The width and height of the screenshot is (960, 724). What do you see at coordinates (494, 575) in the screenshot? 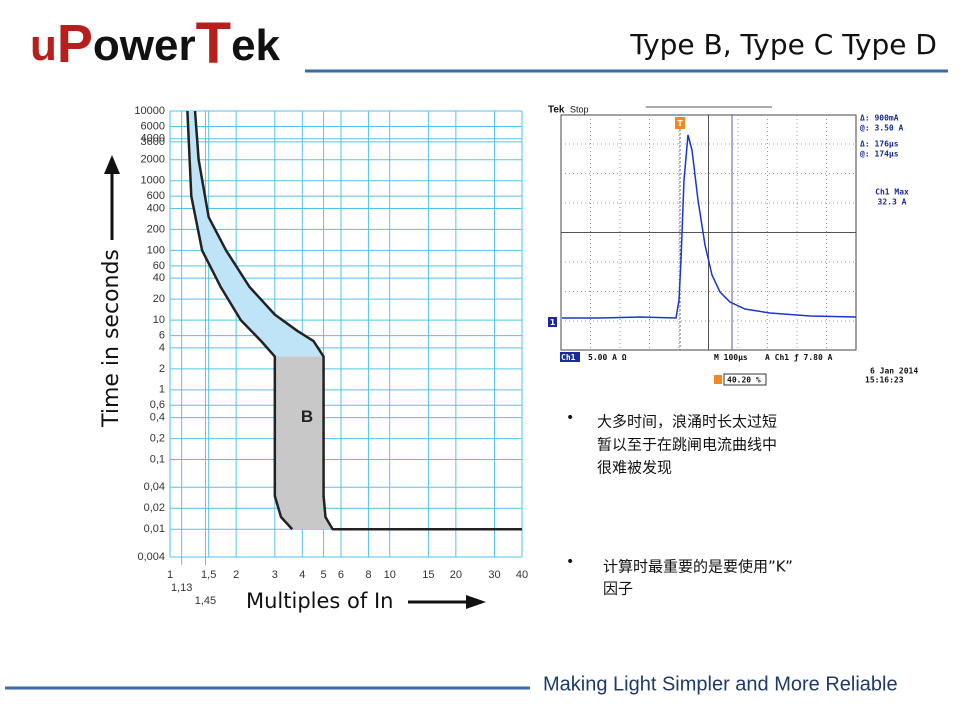
I see `x-tick-label: 30` at bounding box center [494, 575].